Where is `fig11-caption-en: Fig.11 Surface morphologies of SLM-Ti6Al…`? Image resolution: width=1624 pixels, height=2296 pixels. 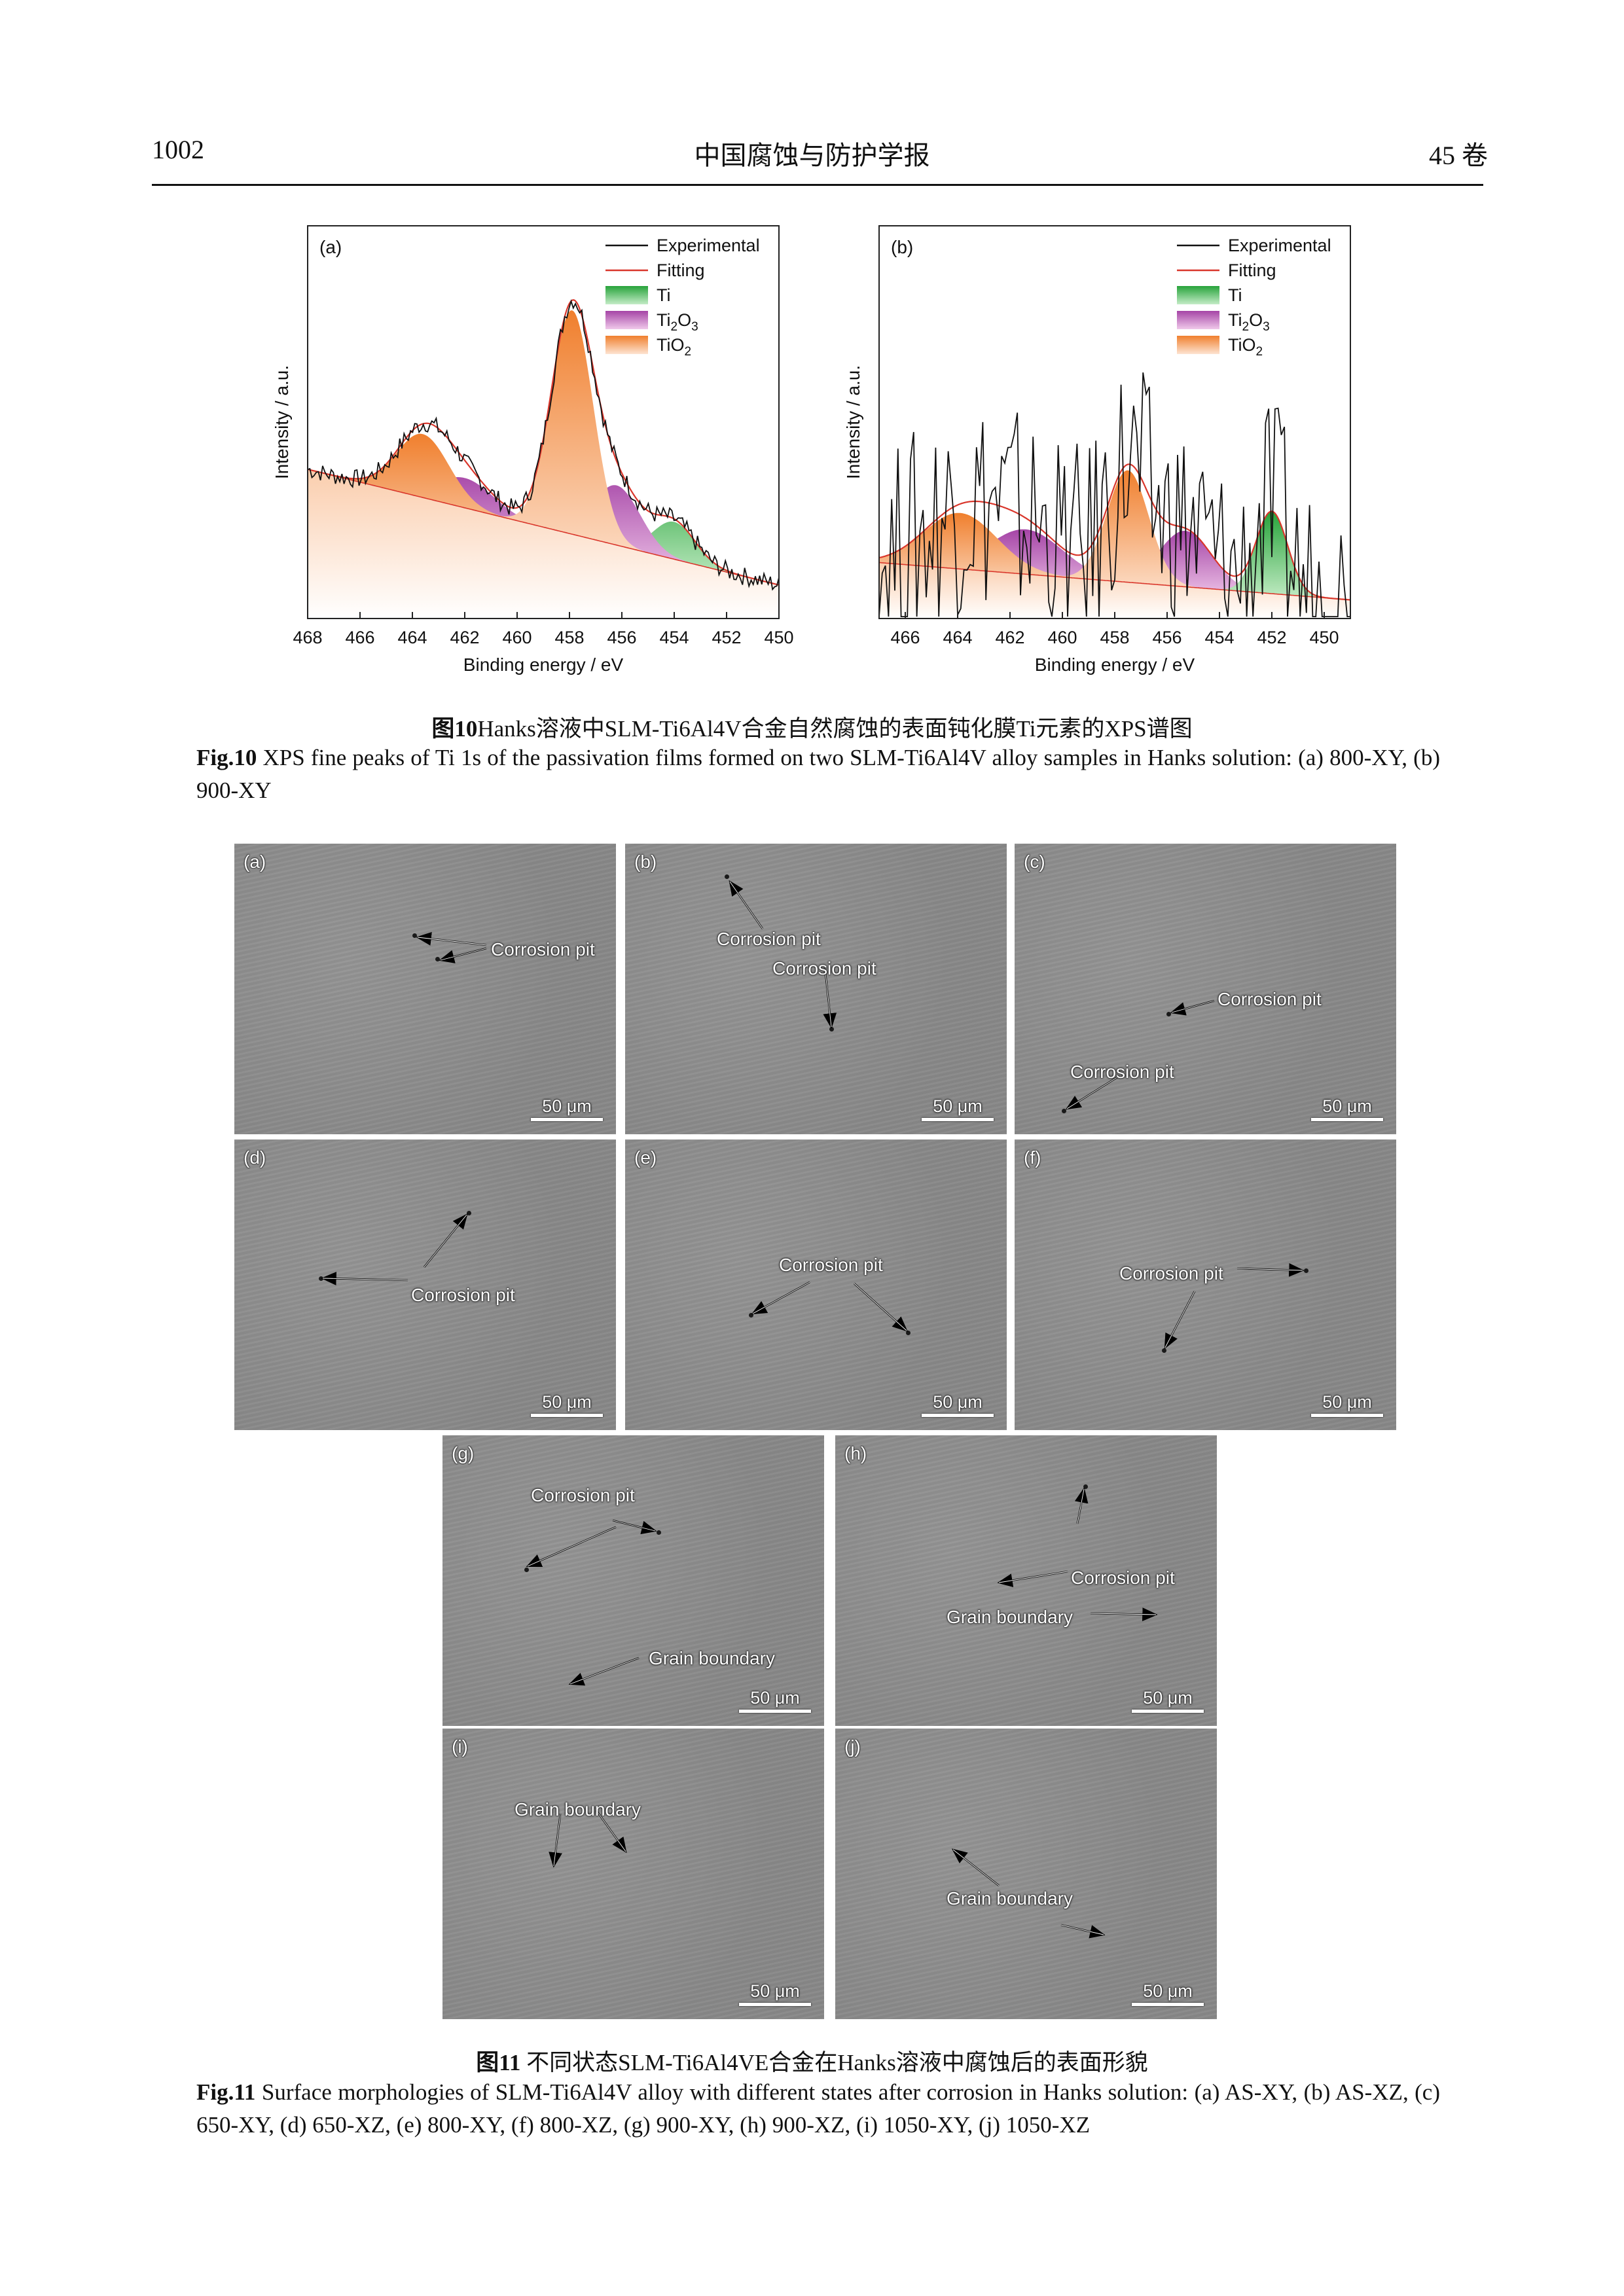 fig11-caption-en: Fig.11 Surface morphologies of SLM-Ti6Al… is located at coordinates (818, 2109).